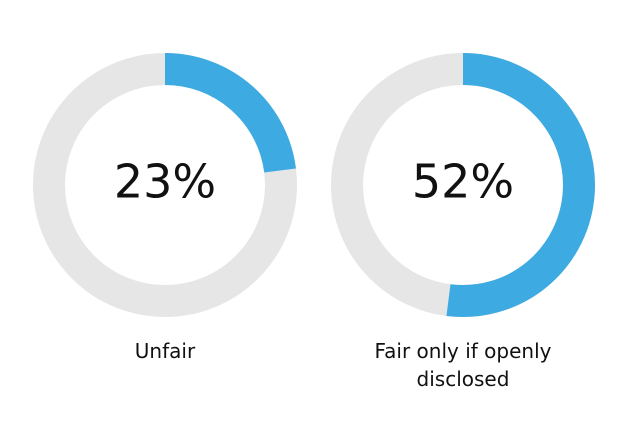 The image size is (640, 440). What do you see at coordinates (165, 351) in the screenshot?
I see `category-label: Unfair` at bounding box center [165, 351].